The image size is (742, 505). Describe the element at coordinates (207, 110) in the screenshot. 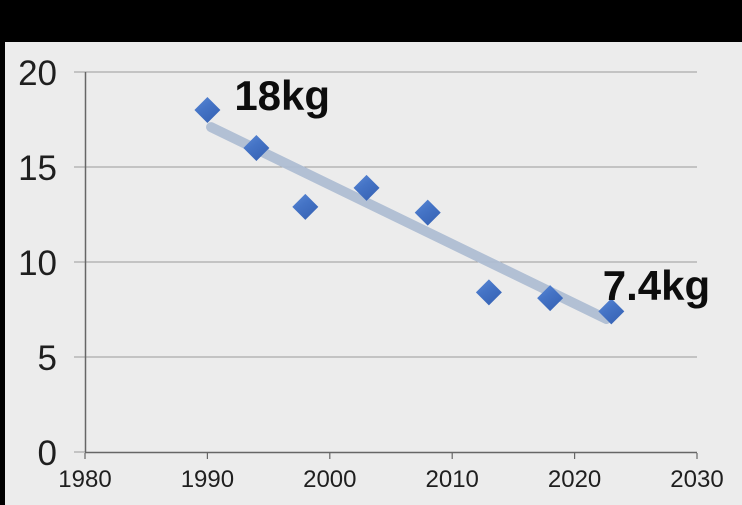

I see `data-point-marker-1990` at that location.